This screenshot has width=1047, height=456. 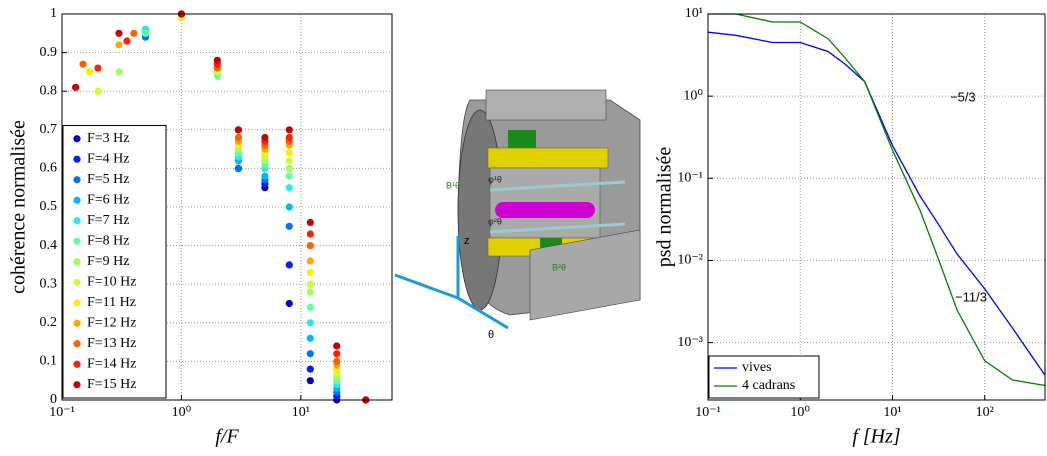 What do you see at coordinates (548, 158) in the screenshot?
I see `yellow-plate` at bounding box center [548, 158].